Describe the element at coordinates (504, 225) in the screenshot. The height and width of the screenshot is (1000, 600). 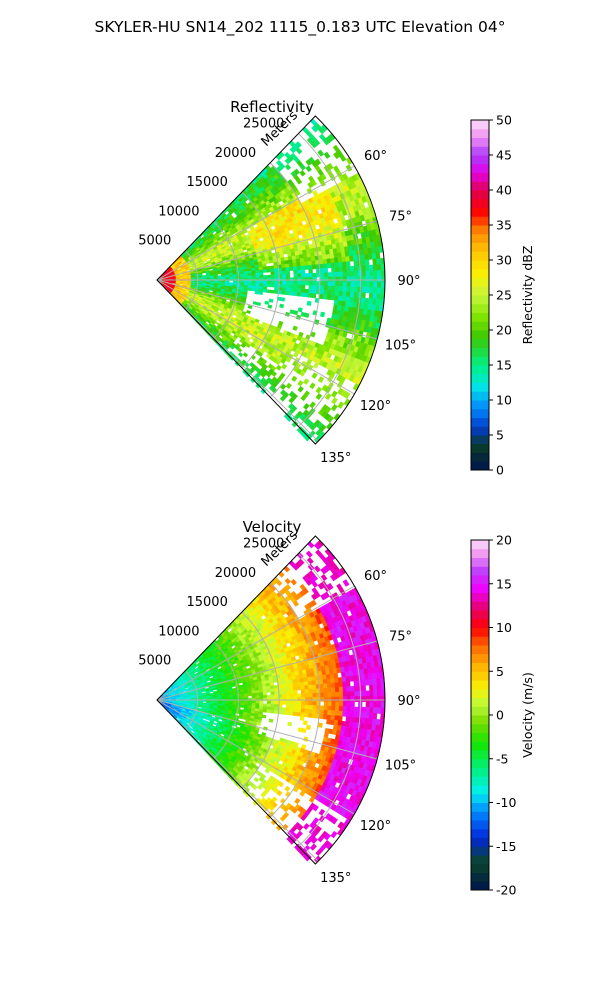
I see `colorbar-tick-label: 35` at that location.